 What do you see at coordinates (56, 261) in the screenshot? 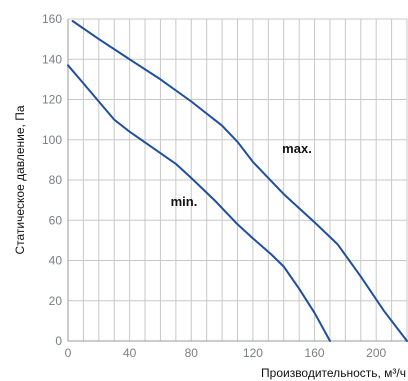
I see `y-tick-label: 40` at bounding box center [56, 261].